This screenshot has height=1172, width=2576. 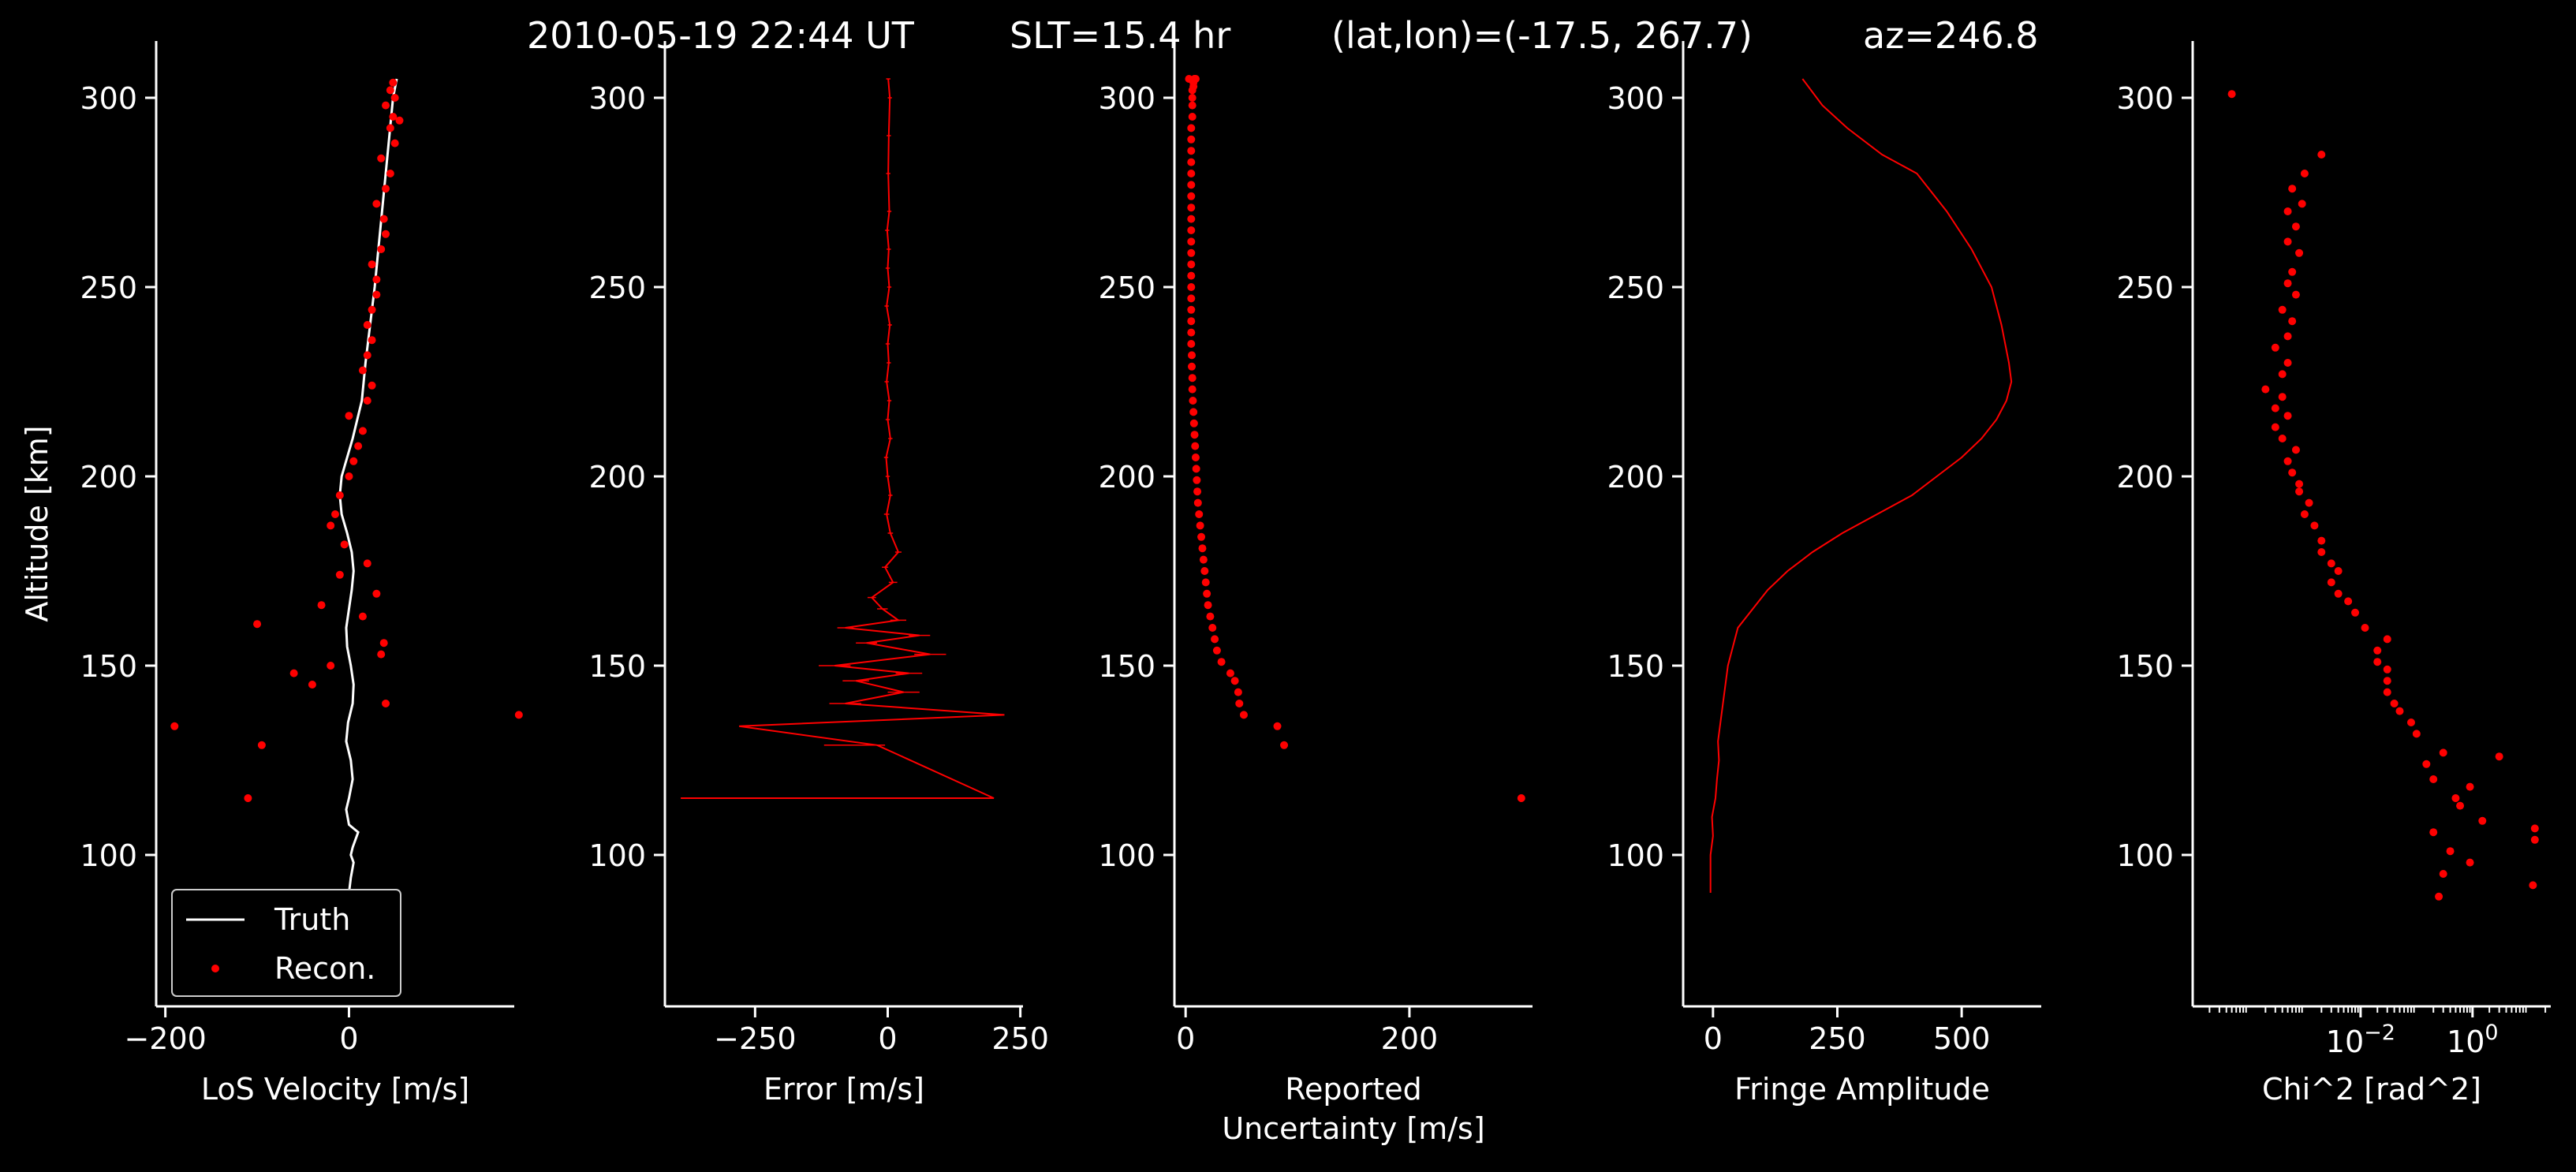 What do you see at coordinates (286, 943) in the screenshot?
I see `legend-box` at bounding box center [286, 943].